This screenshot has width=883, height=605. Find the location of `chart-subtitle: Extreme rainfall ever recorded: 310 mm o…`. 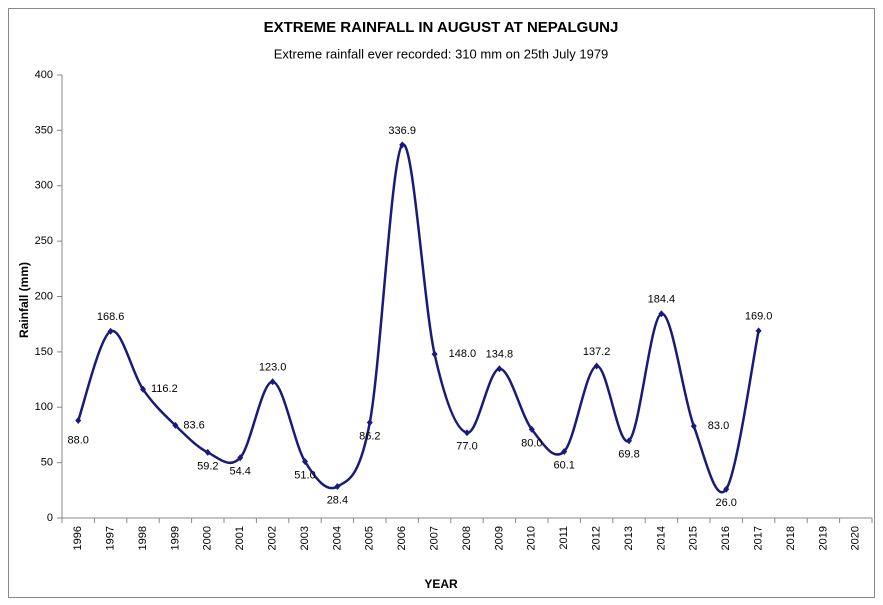

chart-subtitle: Extreme rainfall ever recorded: 310 mm o… is located at coordinates (441, 53).